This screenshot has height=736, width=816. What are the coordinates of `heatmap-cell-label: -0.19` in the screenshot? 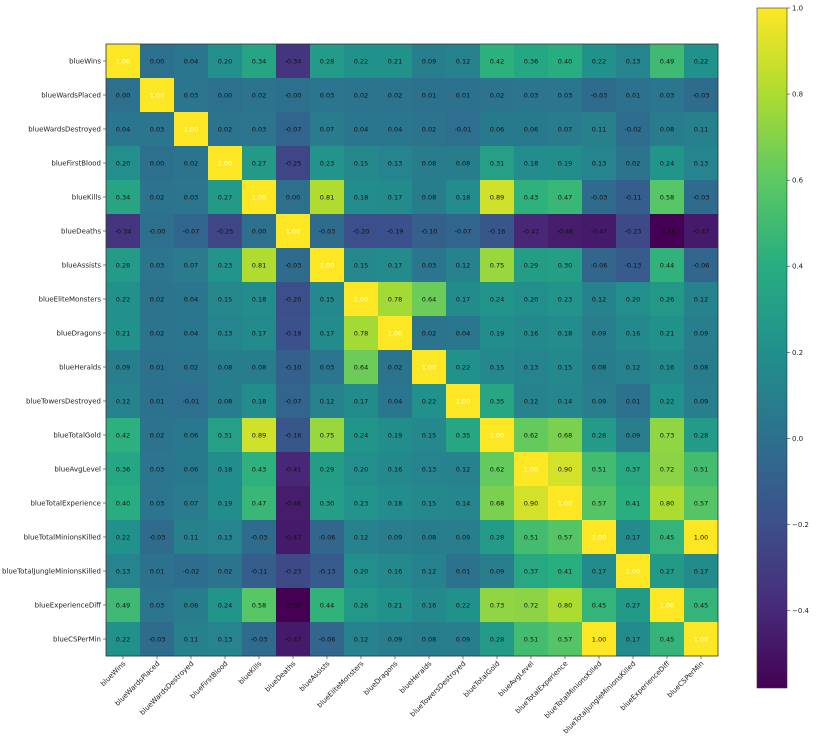 It's located at (293, 333).